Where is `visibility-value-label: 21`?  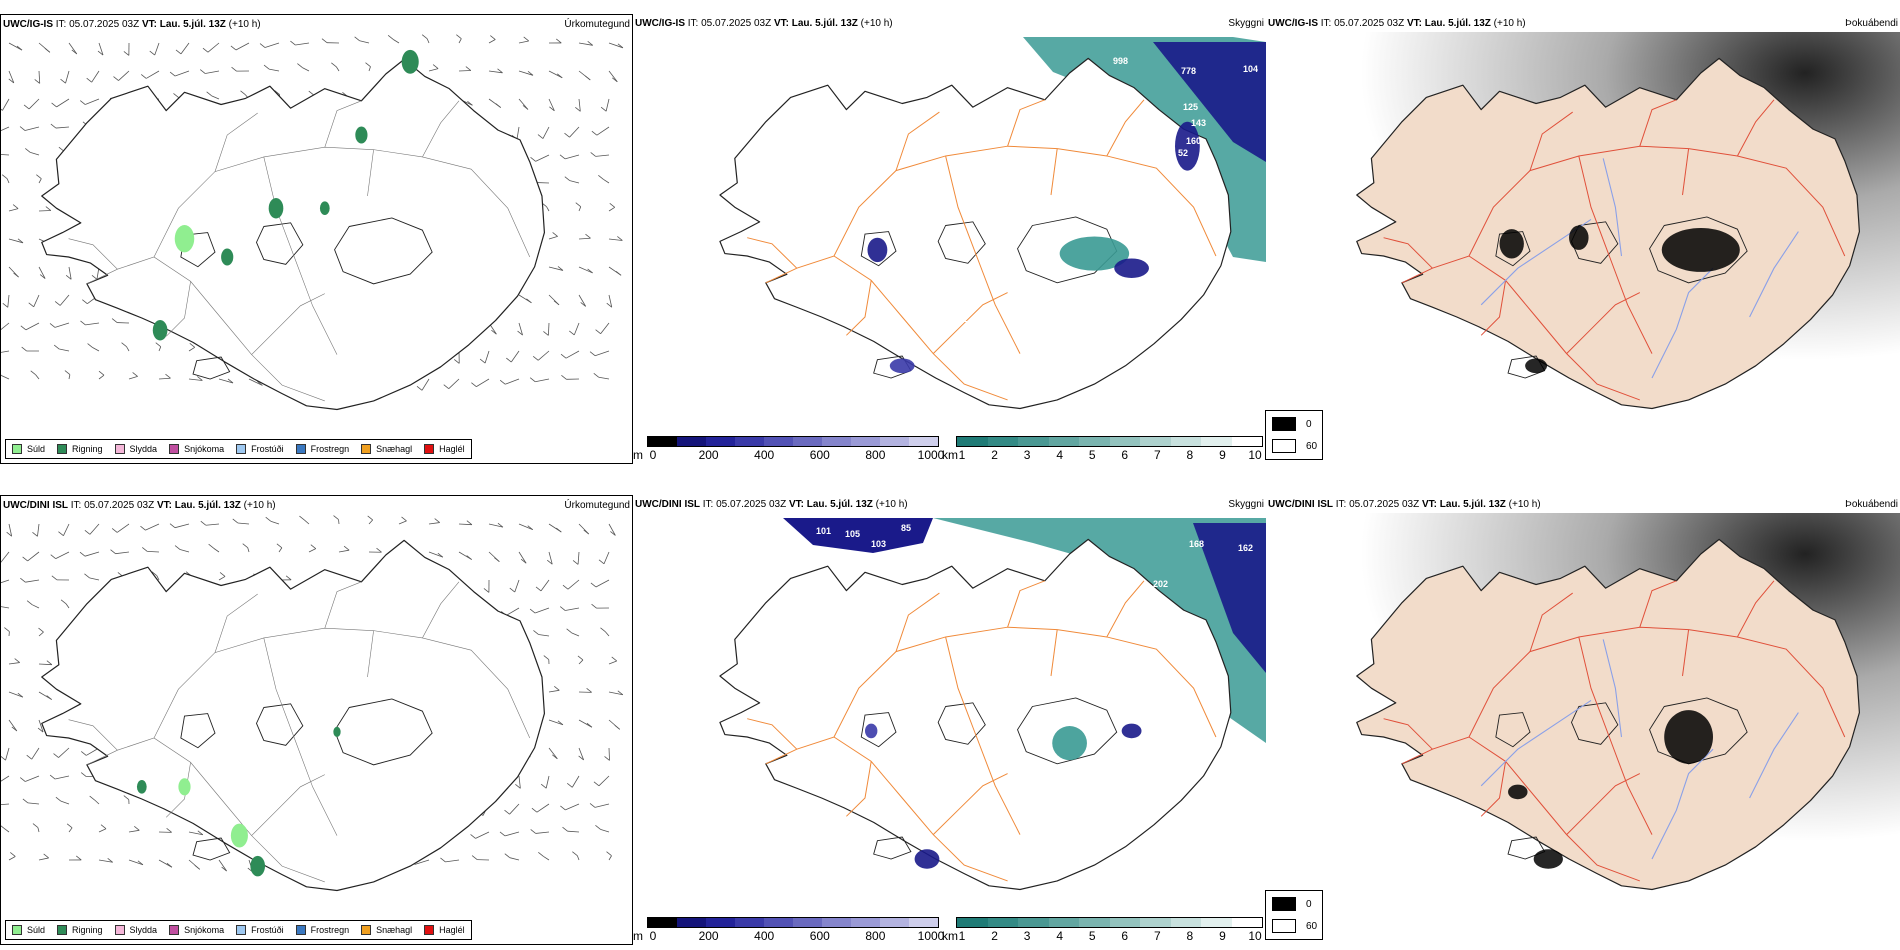
visibility-value-label: 21 is located at coordinates (834, 768).